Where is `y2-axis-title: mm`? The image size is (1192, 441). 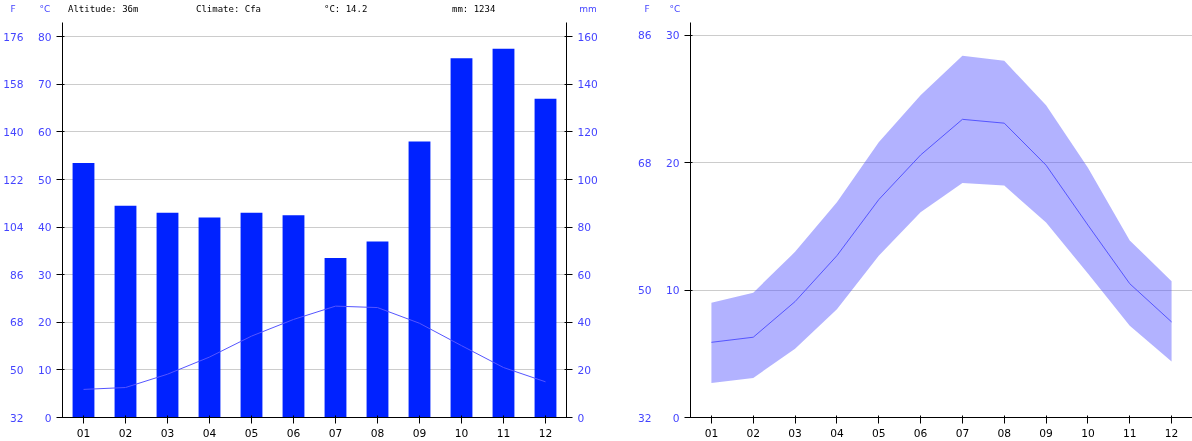 y2-axis-title: mm is located at coordinates (588, 9).